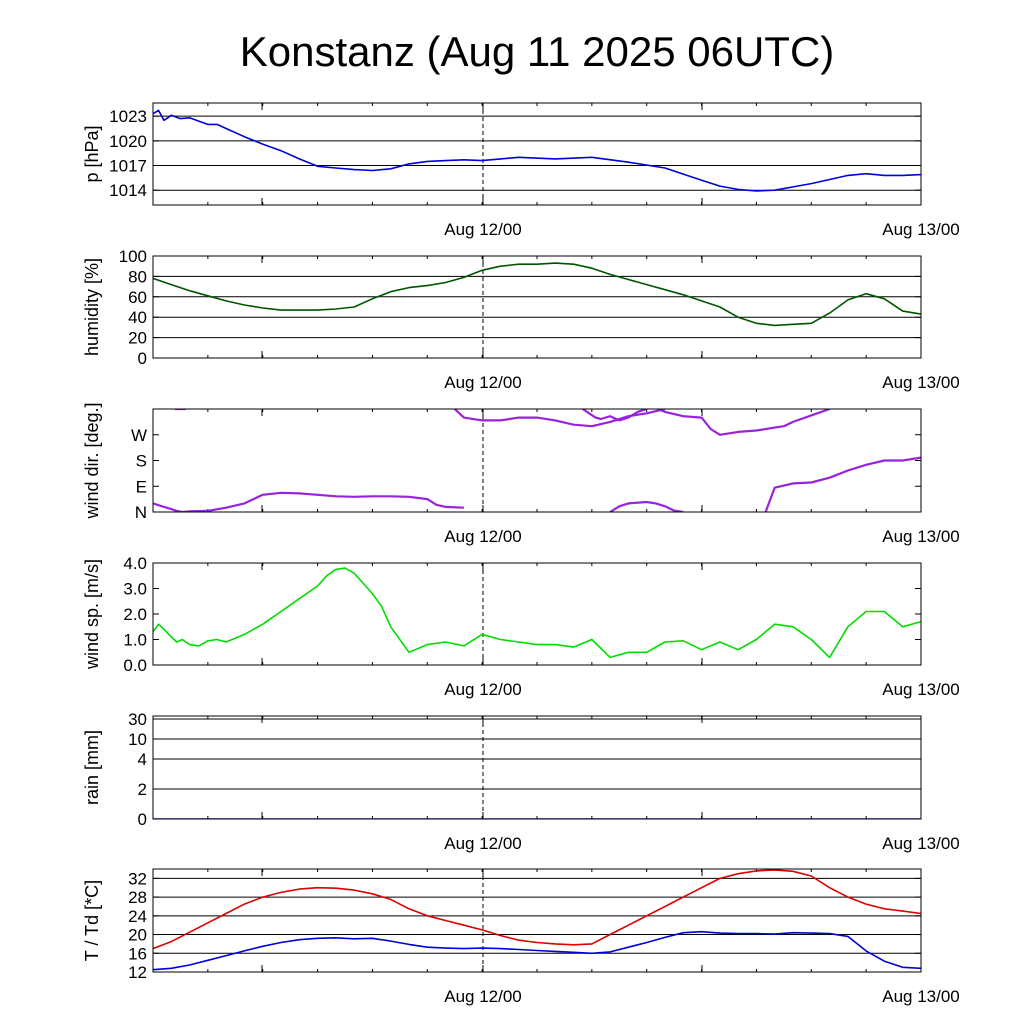 This screenshot has height=1024, width=1024. What do you see at coordinates (142, 789) in the screenshot?
I see `y-tick-label: 2` at bounding box center [142, 789].